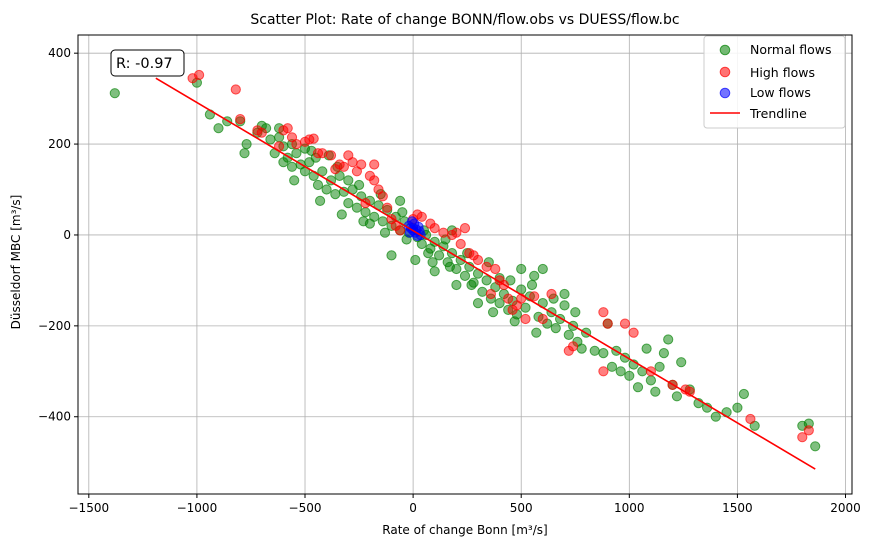 This screenshot has width=874, height=547. What do you see at coordinates (67, 235) in the screenshot?
I see `y-tick-label: 0` at bounding box center [67, 235].